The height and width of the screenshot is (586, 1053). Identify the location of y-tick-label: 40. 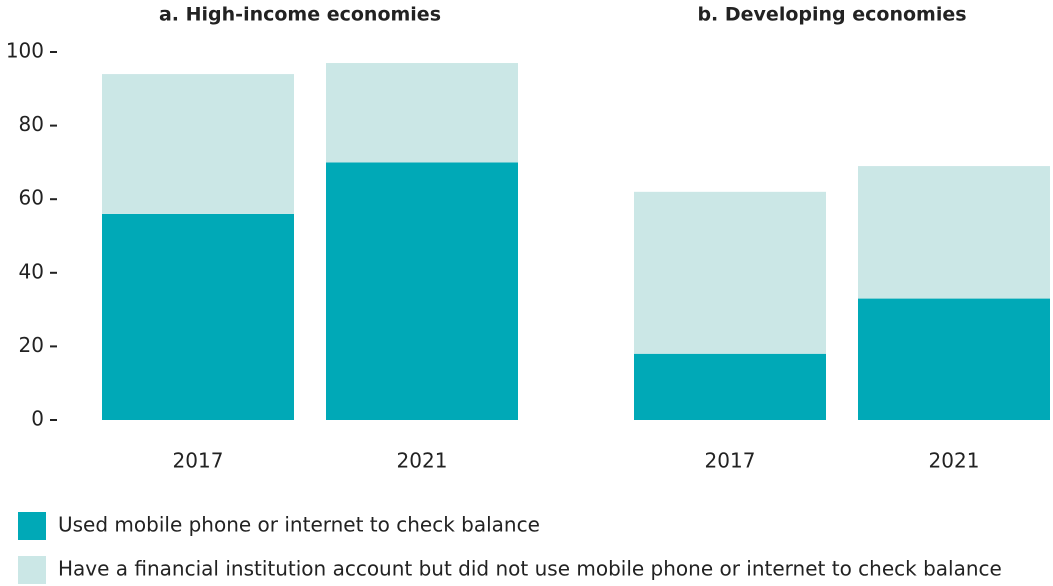
(31, 271).